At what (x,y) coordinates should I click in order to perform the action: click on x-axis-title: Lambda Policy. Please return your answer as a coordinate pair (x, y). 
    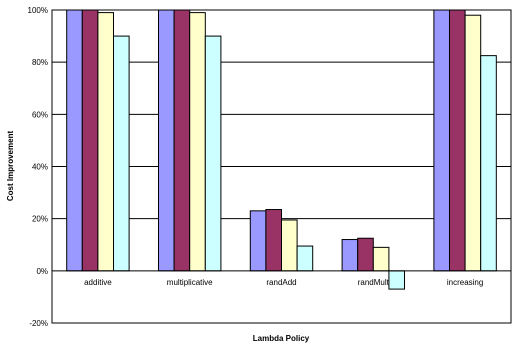
    Looking at the image, I should click on (281, 338).